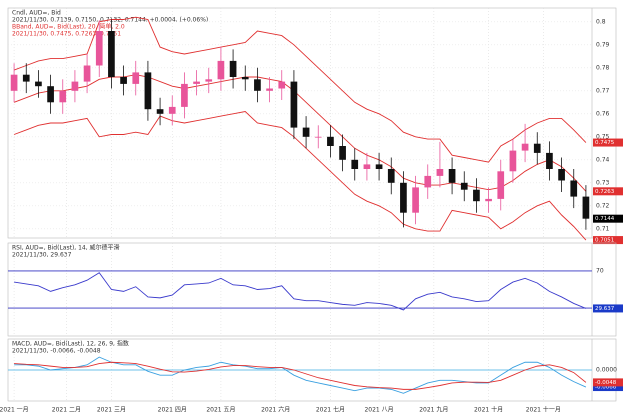 The width and height of the screenshot is (624, 420). I want to click on x-tick-label: 2021 七月, so click(330, 410).